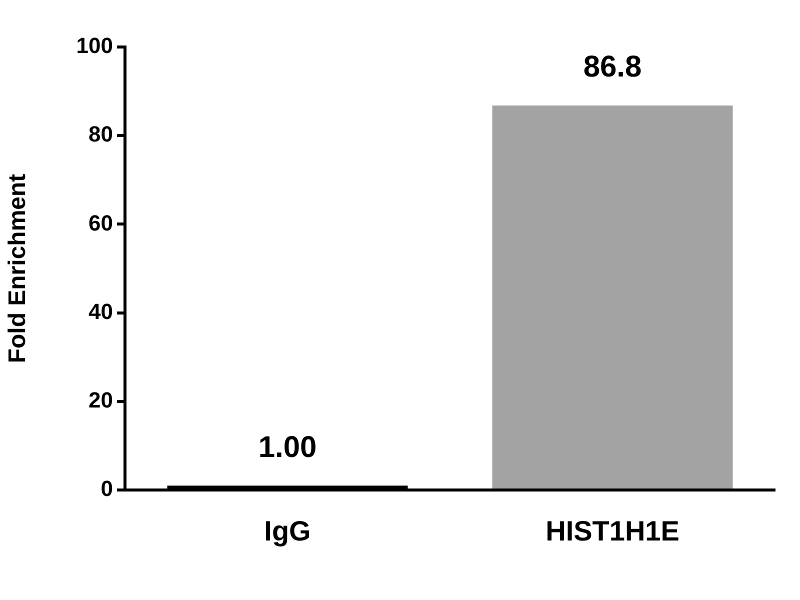 This screenshot has width=800, height=600. What do you see at coordinates (613, 531) in the screenshot?
I see `x-tick-label: HIST1H1E` at bounding box center [613, 531].